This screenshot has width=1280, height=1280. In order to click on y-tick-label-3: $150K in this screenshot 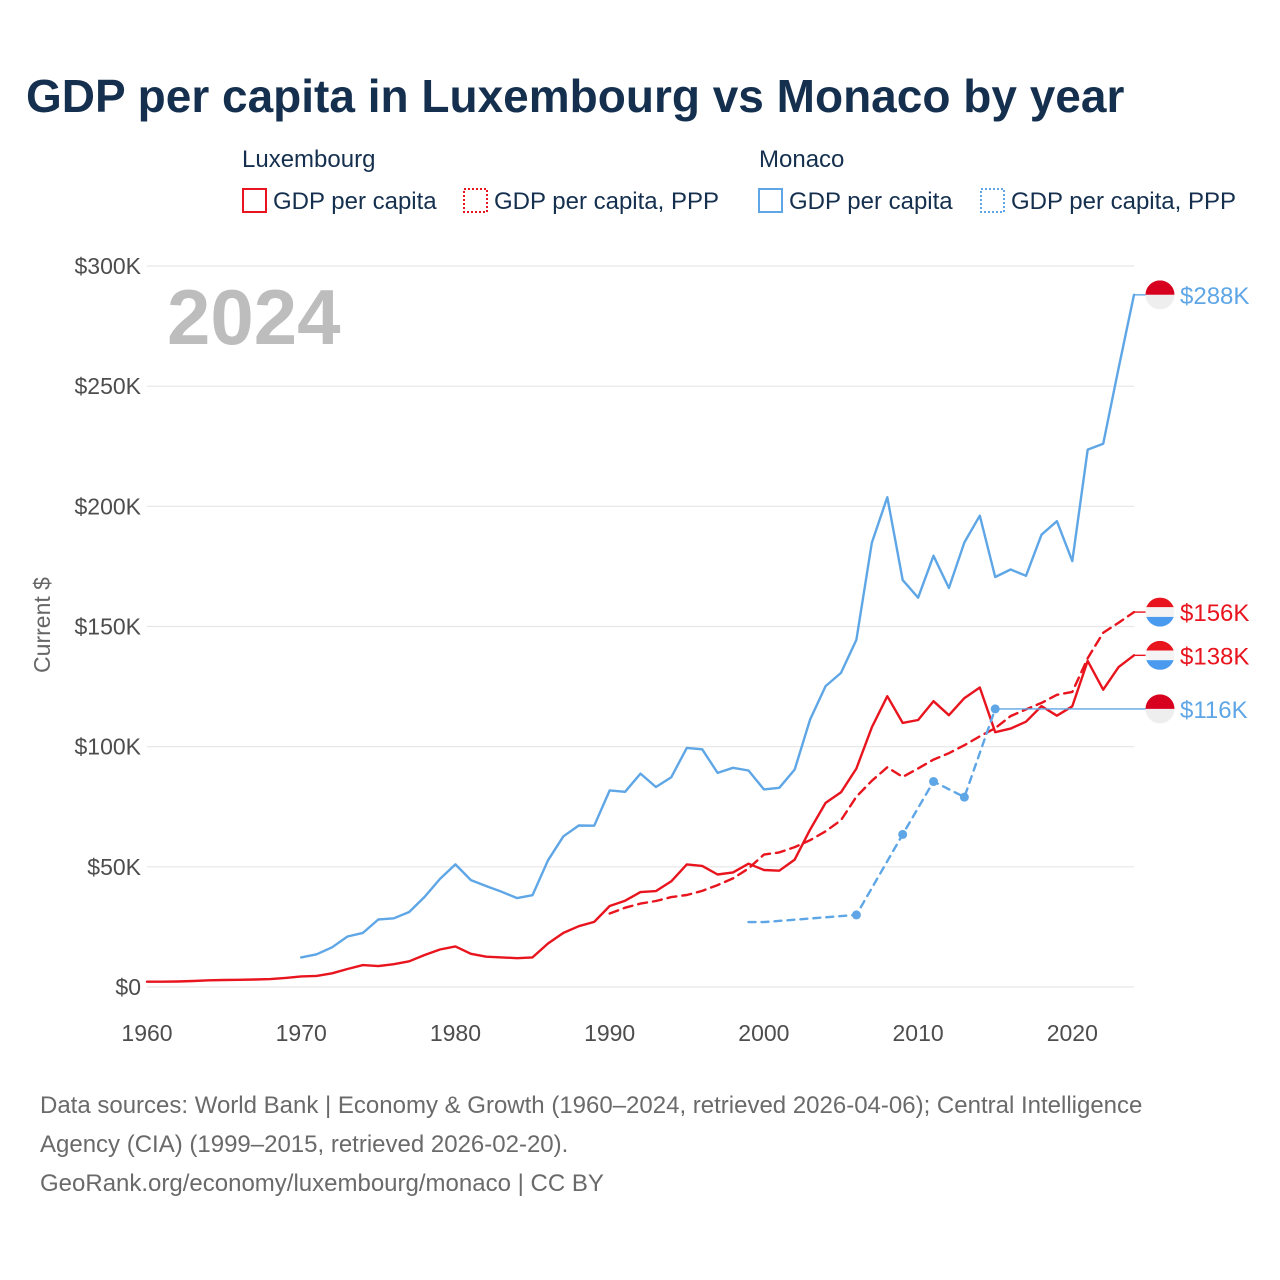, I will do `click(107, 627)`.